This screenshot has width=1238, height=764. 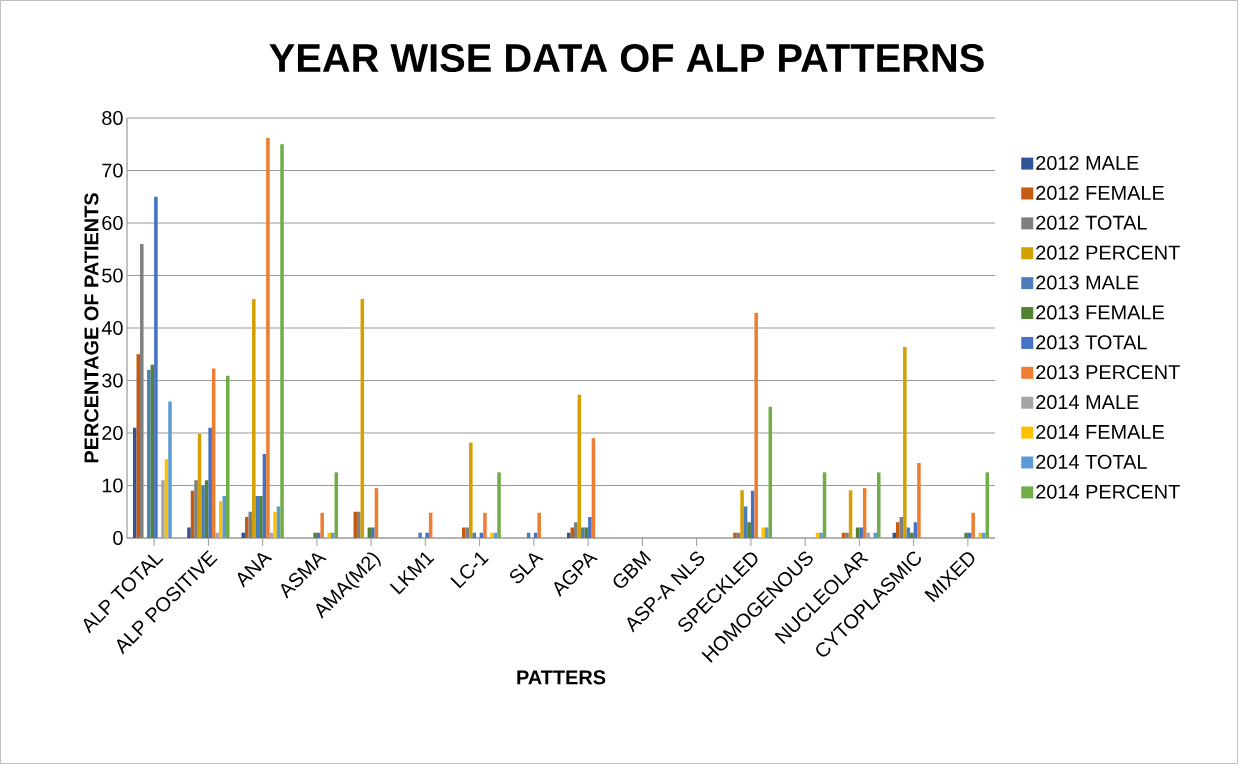 I want to click on legend-label: 2012 TOTAL, so click(x=1091, y=222).